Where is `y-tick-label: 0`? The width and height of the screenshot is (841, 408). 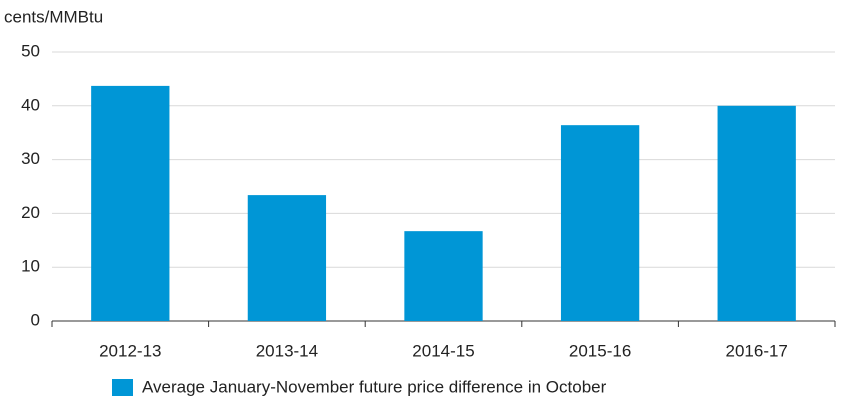
y-tick-label: 0 is located at coordinates (35, 319).